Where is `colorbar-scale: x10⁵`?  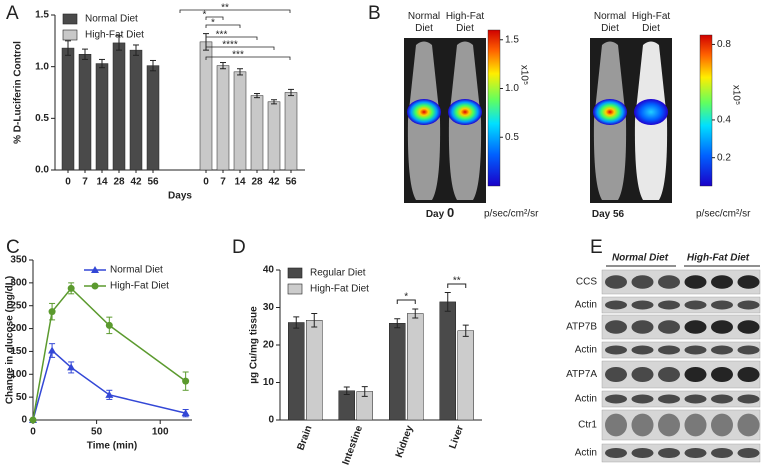 colorbar-scale: x10⁵ is located at coordinates (523, 75).